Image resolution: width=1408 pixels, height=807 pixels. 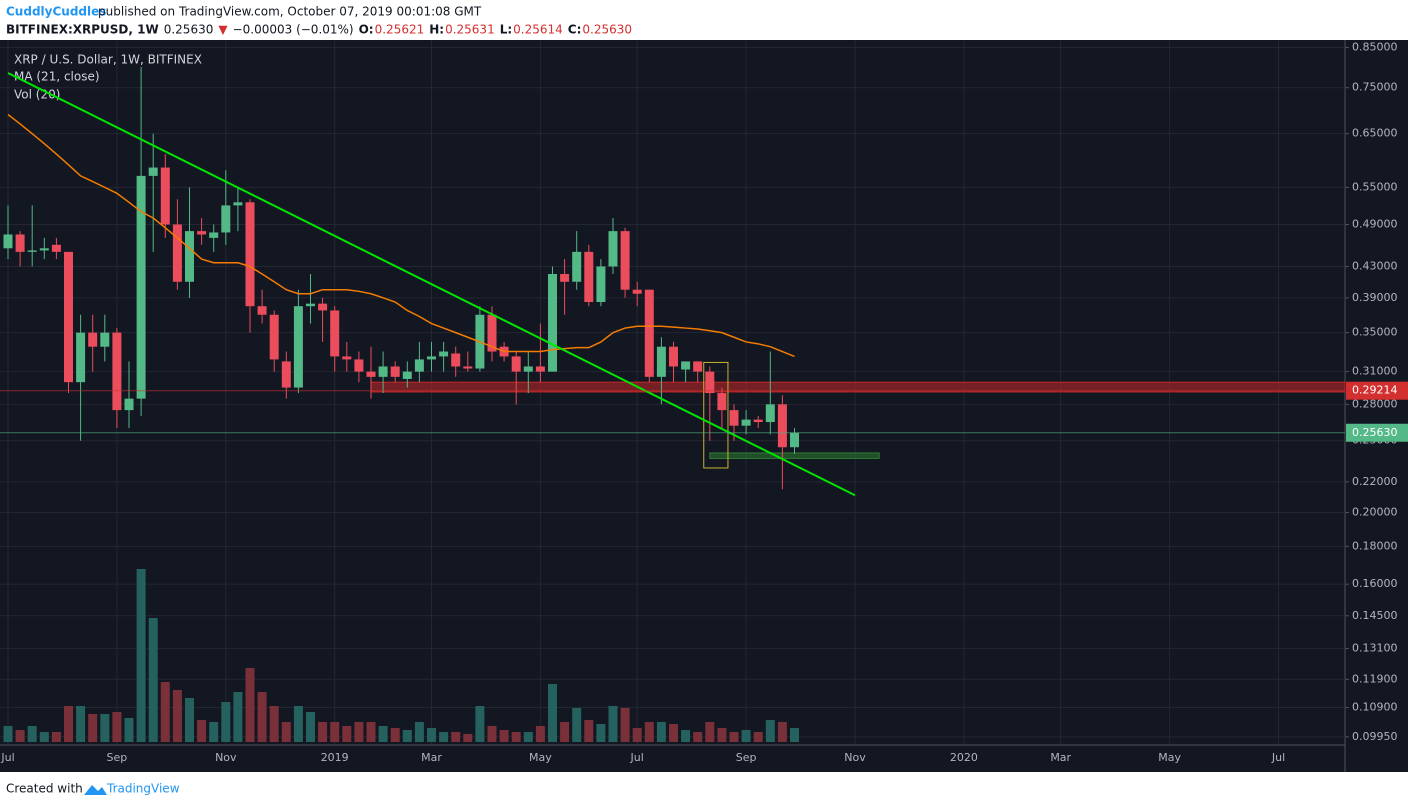 I want to click on quote-value: 0.25630, so click(x=607, y=30).